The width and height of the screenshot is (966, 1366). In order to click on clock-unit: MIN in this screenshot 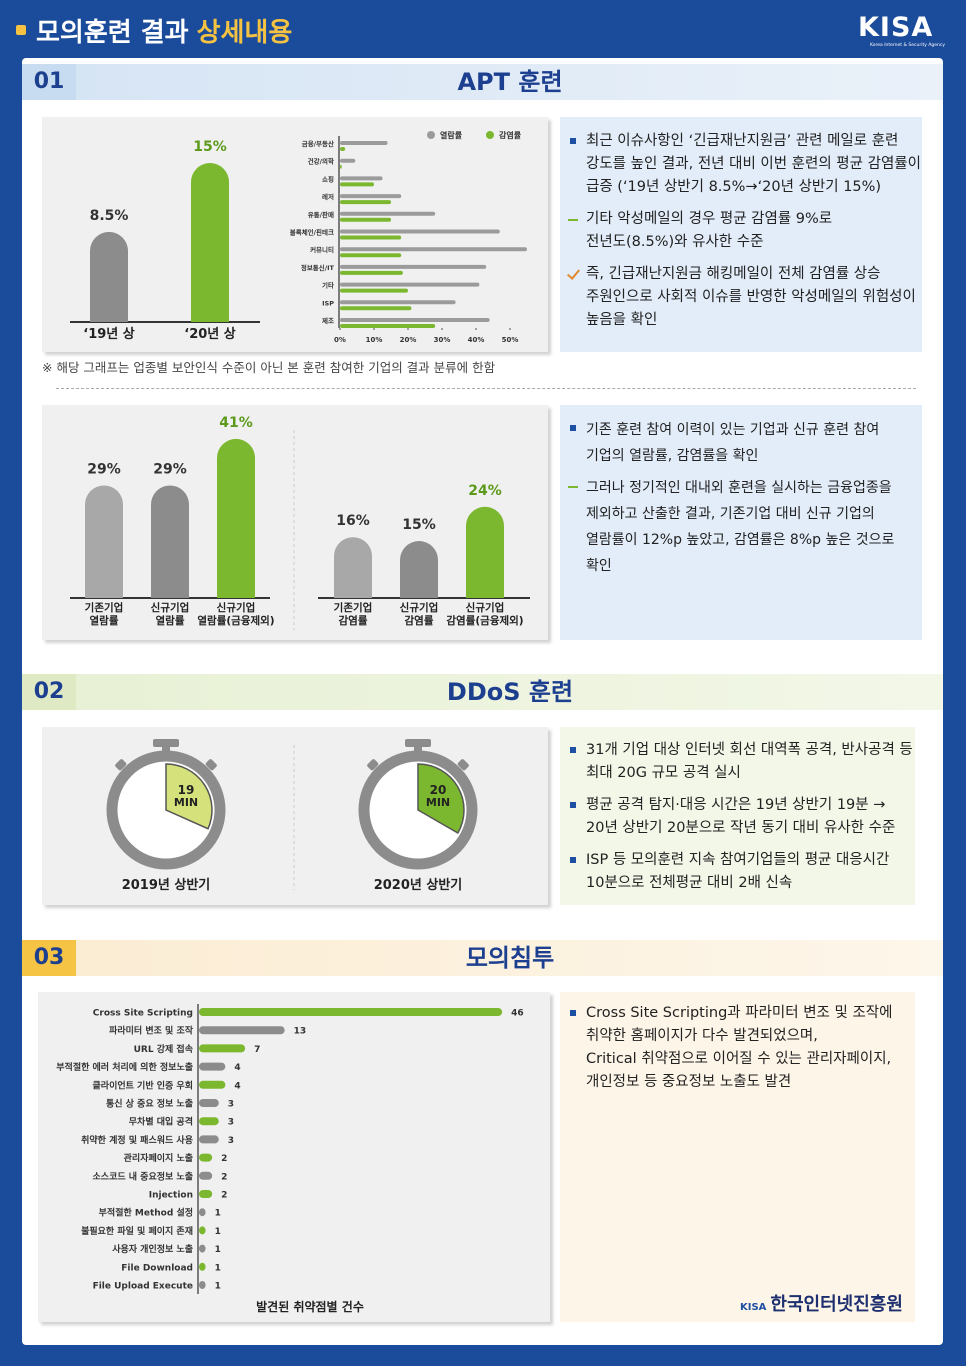, I will do `click(186, 802)`.